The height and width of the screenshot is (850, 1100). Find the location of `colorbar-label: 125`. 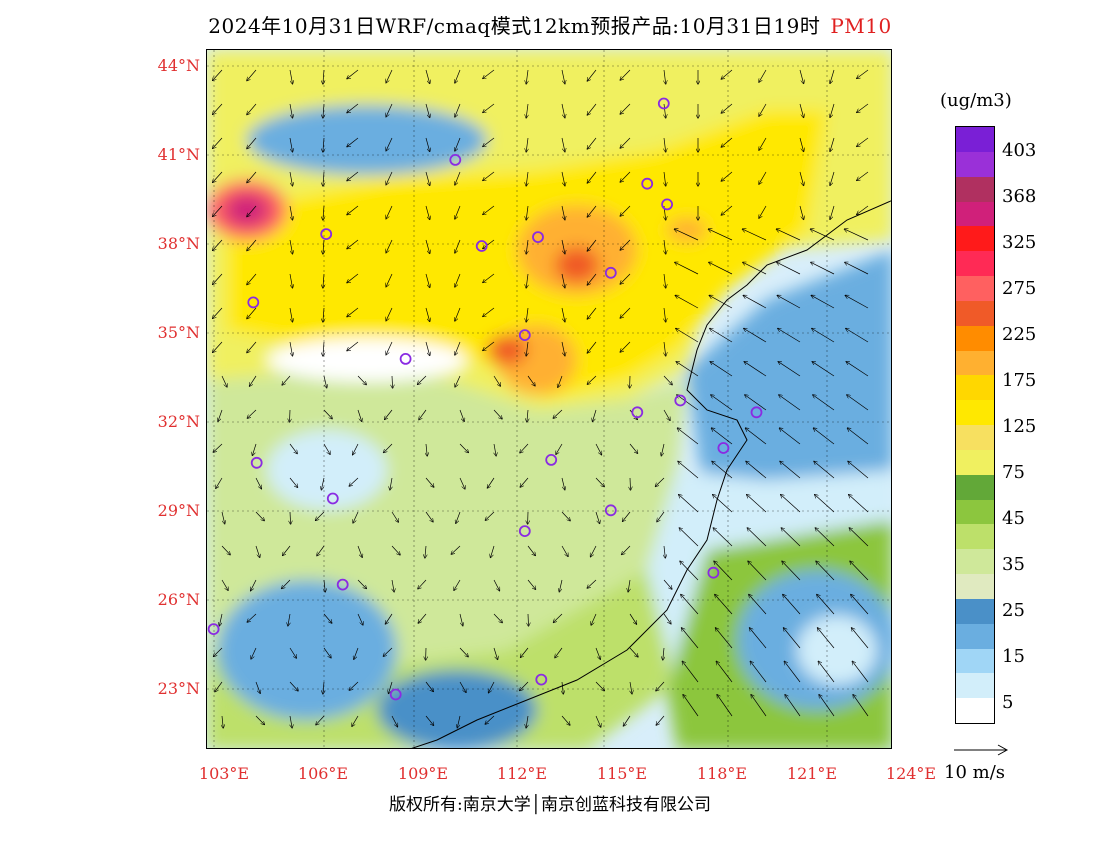

colorbar-label: 125 is located at coordinates (1019, 426).